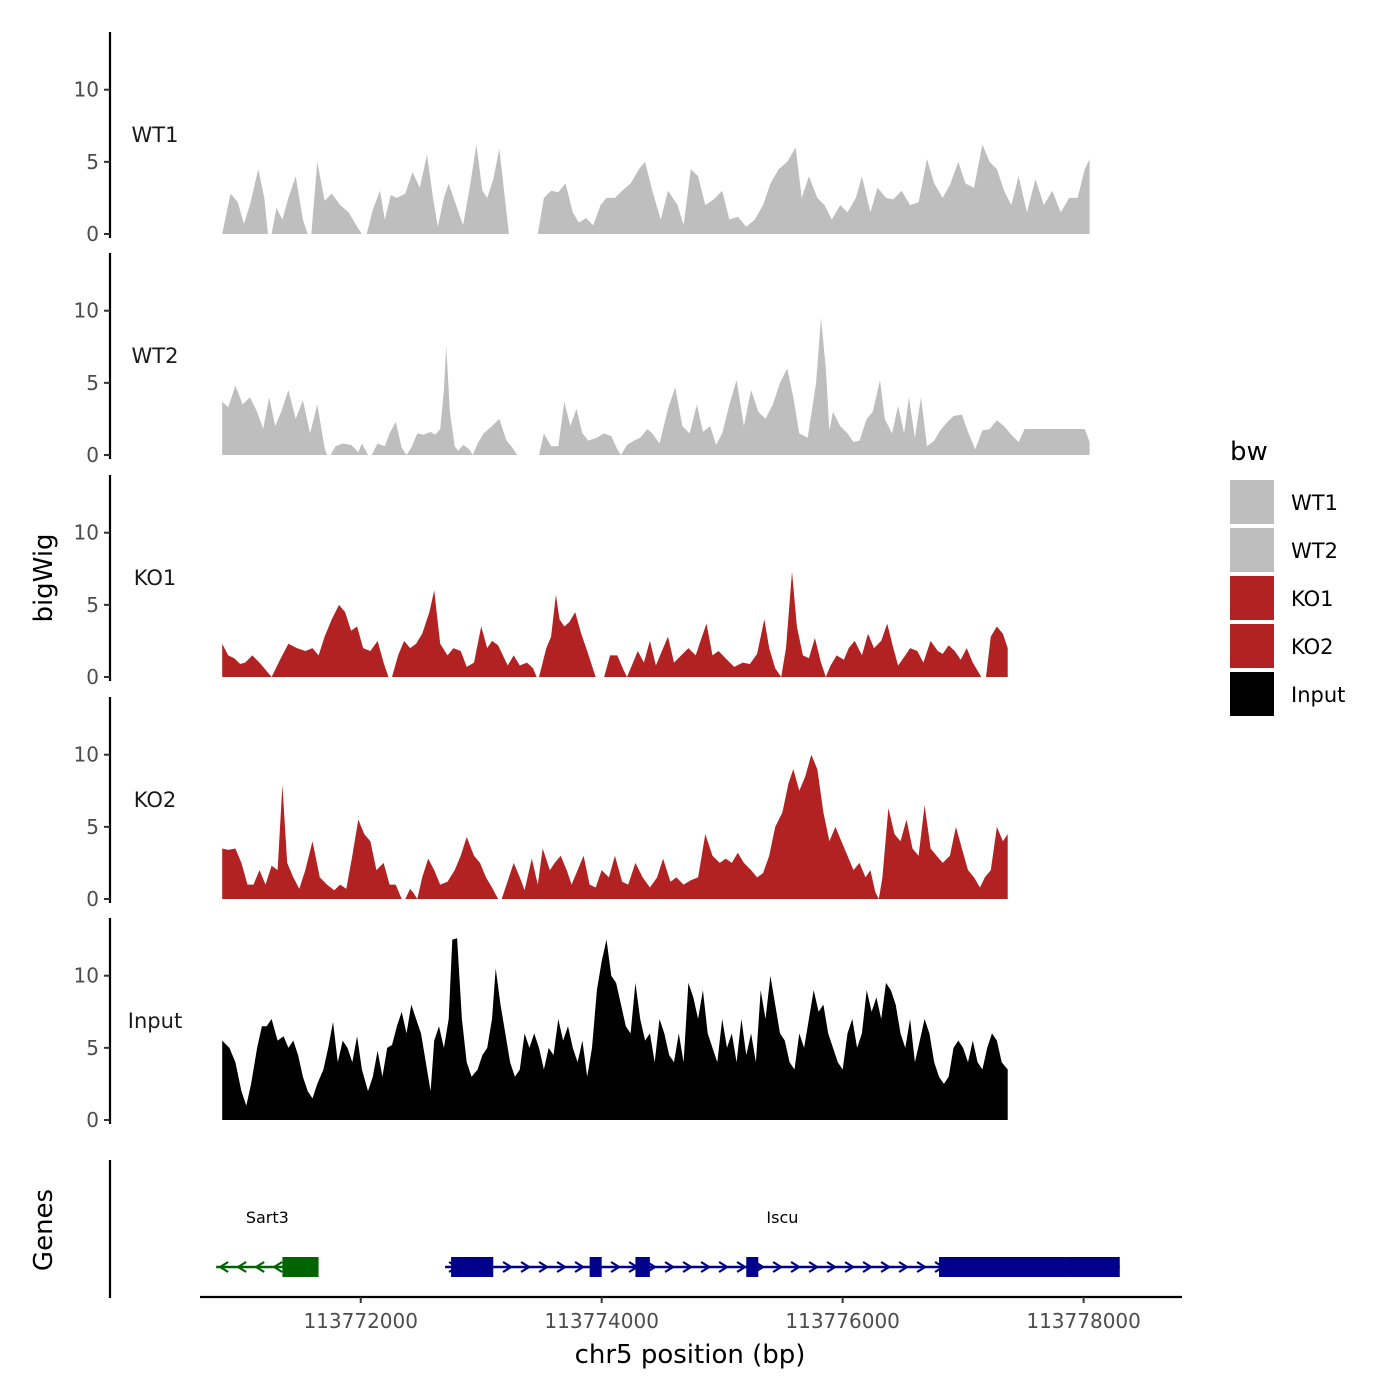 Image resolution: width=1400 pixels, height=1400 pixels. I want to click on area-wt1, so click(656, 189).